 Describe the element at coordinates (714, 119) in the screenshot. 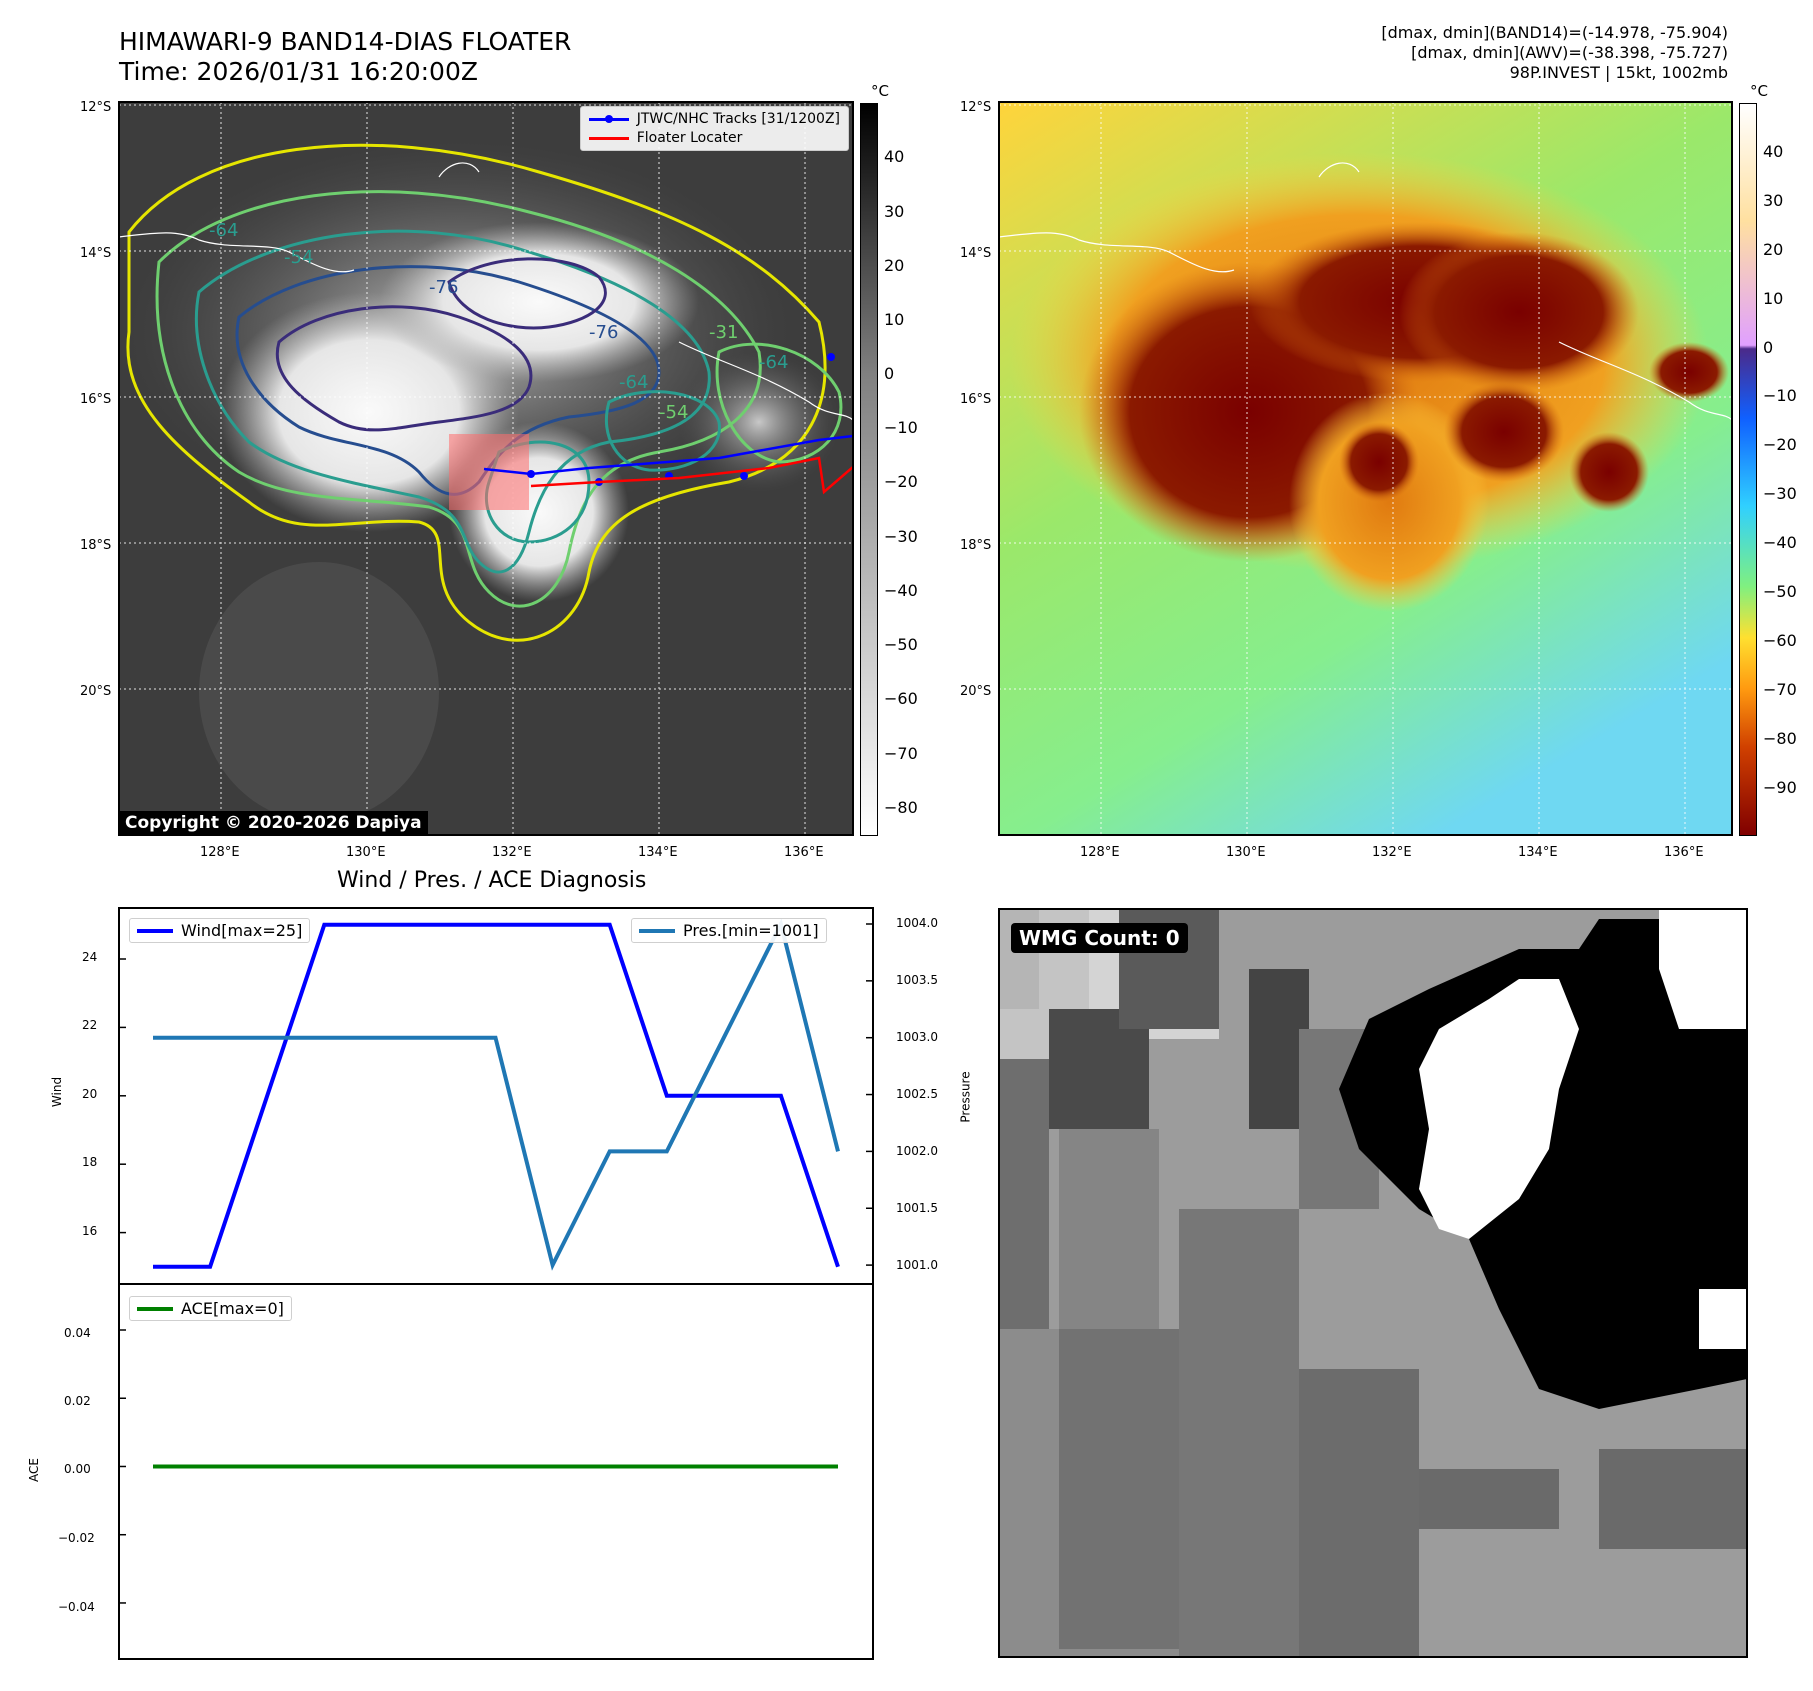

I see `legend-item-tracks: JTWC/NHC Tracks [31/1200Z]` at that location.